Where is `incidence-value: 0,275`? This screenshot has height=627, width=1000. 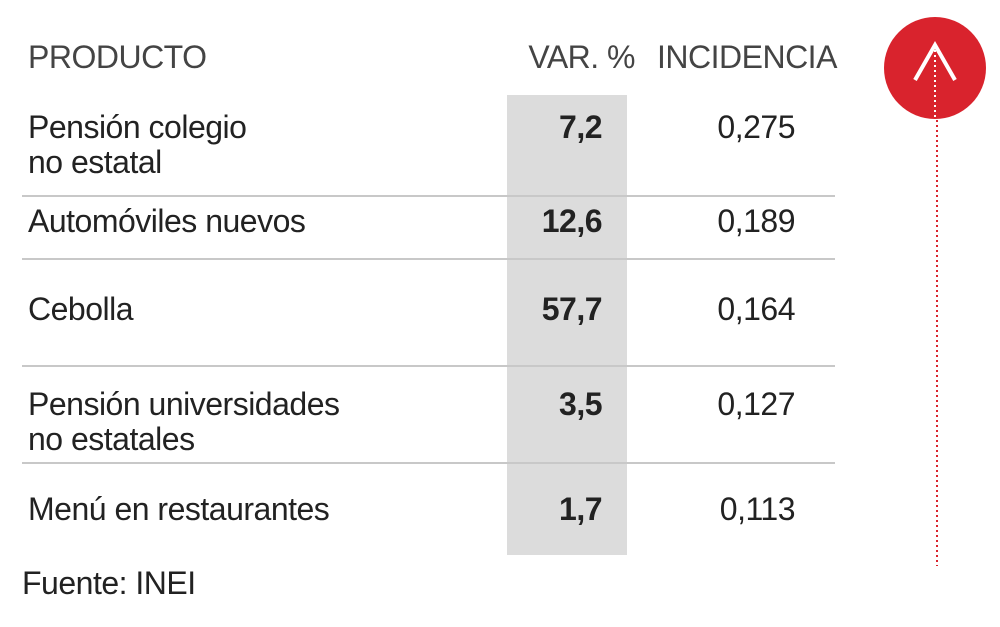 incidence-value: 0,275 is located at coordinates (756, 127).